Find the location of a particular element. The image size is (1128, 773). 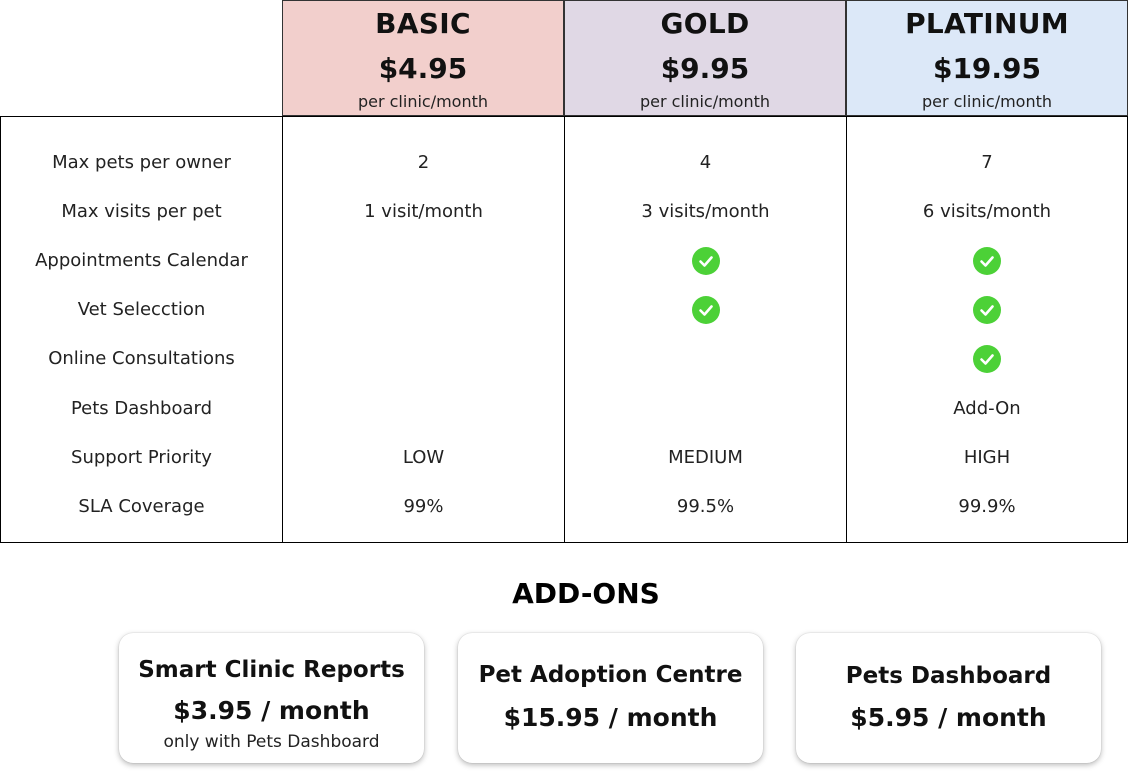

addons-title: ADD-ONS is located at coordinates (586, 593).